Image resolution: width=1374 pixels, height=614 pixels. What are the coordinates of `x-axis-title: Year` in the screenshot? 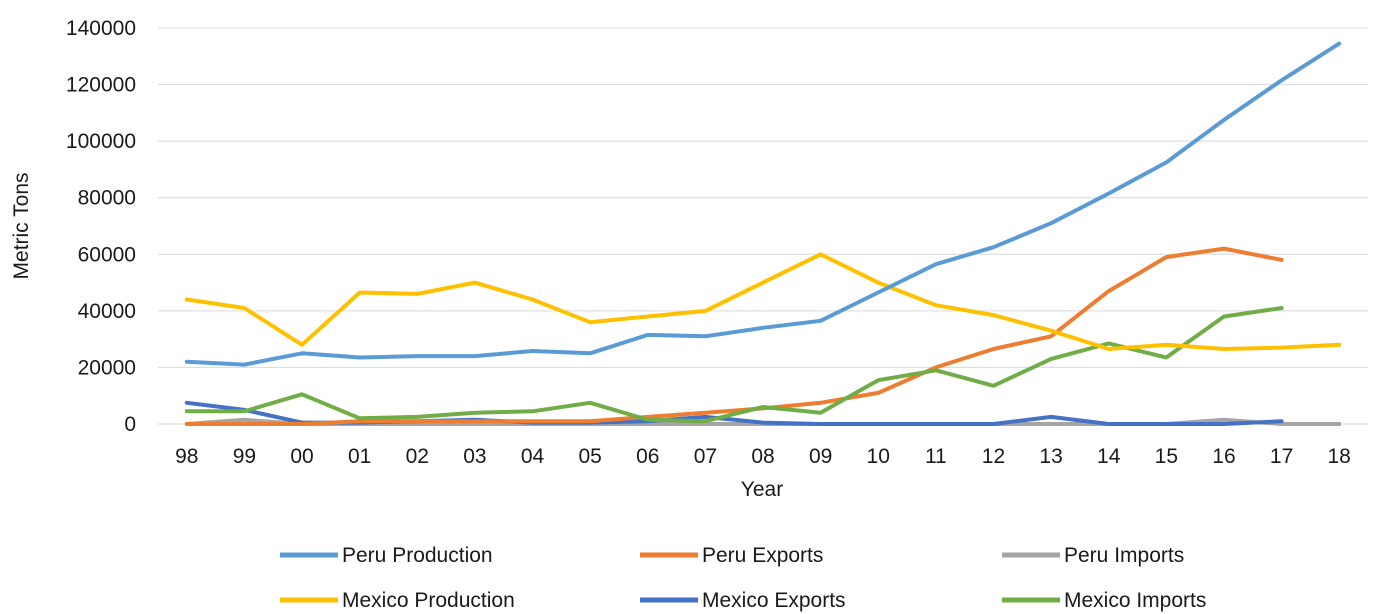 It's located at (762, 489).